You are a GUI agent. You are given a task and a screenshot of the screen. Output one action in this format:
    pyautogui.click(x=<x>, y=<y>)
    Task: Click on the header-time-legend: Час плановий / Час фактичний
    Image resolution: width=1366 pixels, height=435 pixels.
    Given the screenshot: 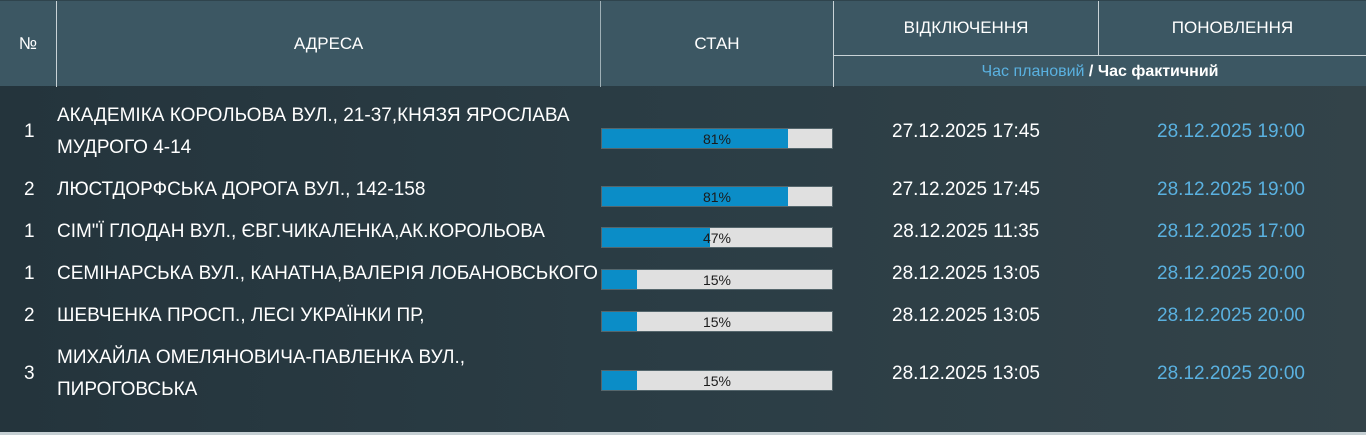 What is the action you would take?
    pyautogui.click(x=1100, y=71)
    